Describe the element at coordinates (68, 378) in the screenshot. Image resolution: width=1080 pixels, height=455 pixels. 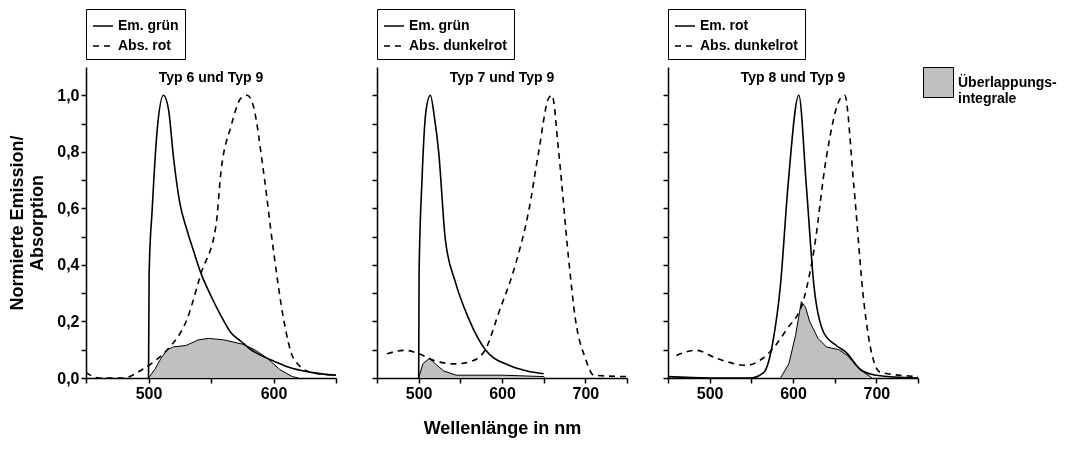
I see `y-tick-label: 0,0` at that location.